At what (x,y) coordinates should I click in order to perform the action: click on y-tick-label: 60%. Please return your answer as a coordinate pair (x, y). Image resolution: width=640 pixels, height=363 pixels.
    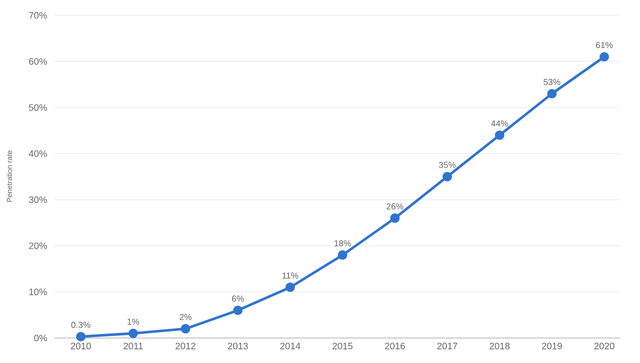
    Looking at the image, I should click on (38, 61).